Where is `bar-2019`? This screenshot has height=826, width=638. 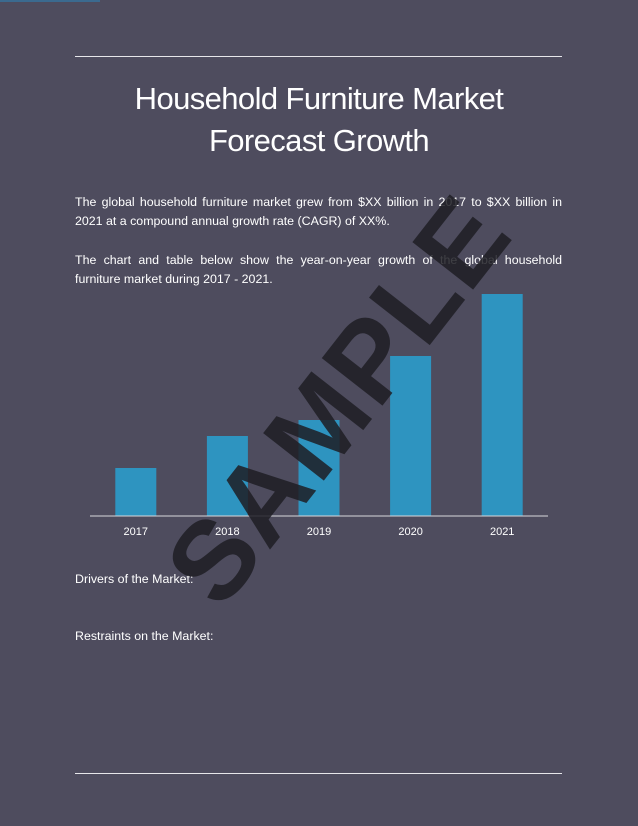 bar-2019 is located at coordinates (319, 468).